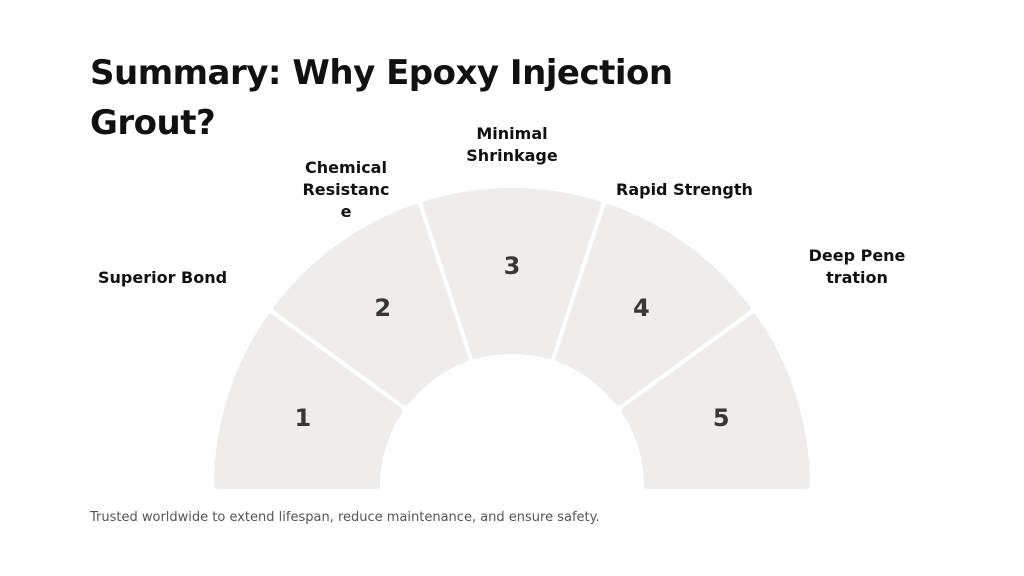  Describe the element at coordinates (382, 308) in the screenshot. I see `segment-number-2: 2` at that location.